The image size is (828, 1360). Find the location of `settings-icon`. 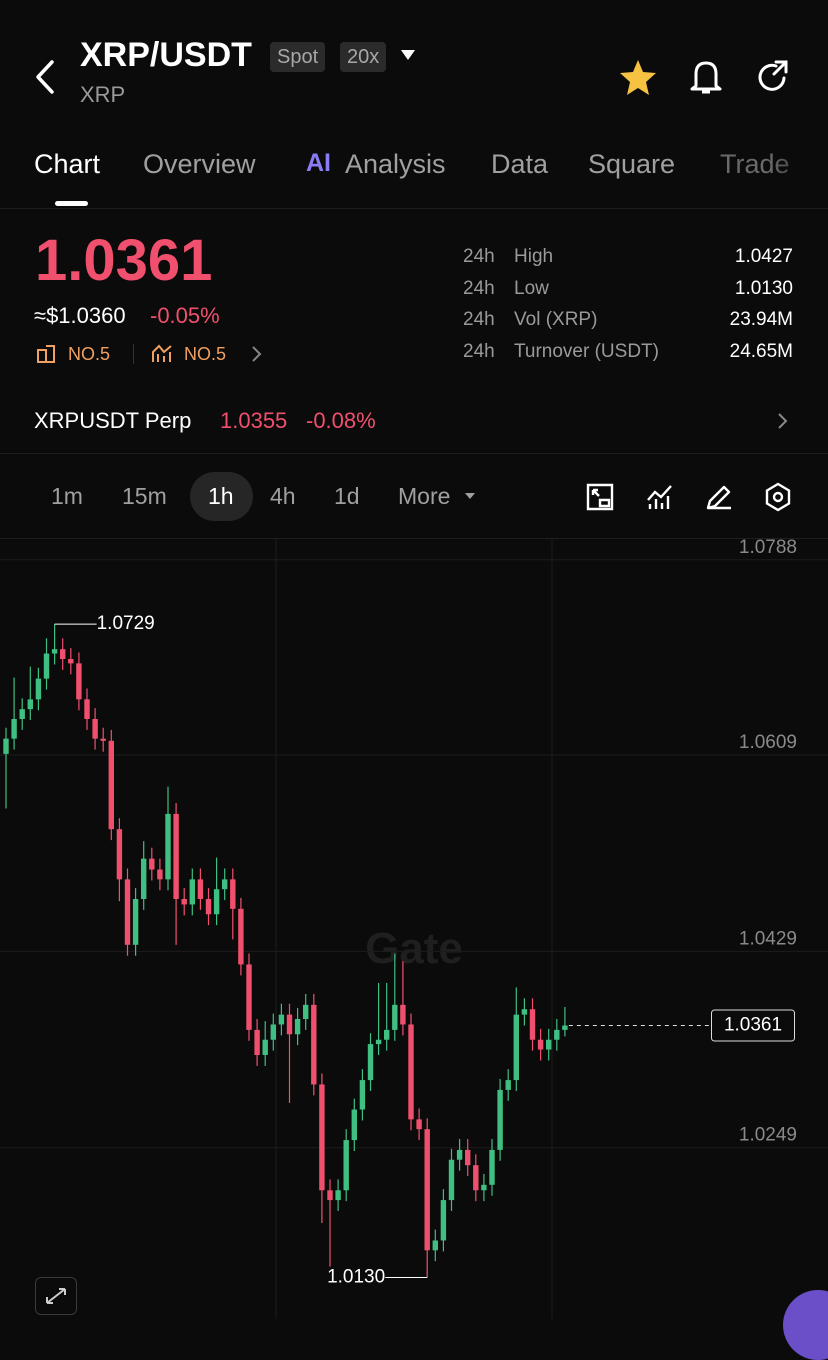

settings-icon is located at coordinates (778, 497).